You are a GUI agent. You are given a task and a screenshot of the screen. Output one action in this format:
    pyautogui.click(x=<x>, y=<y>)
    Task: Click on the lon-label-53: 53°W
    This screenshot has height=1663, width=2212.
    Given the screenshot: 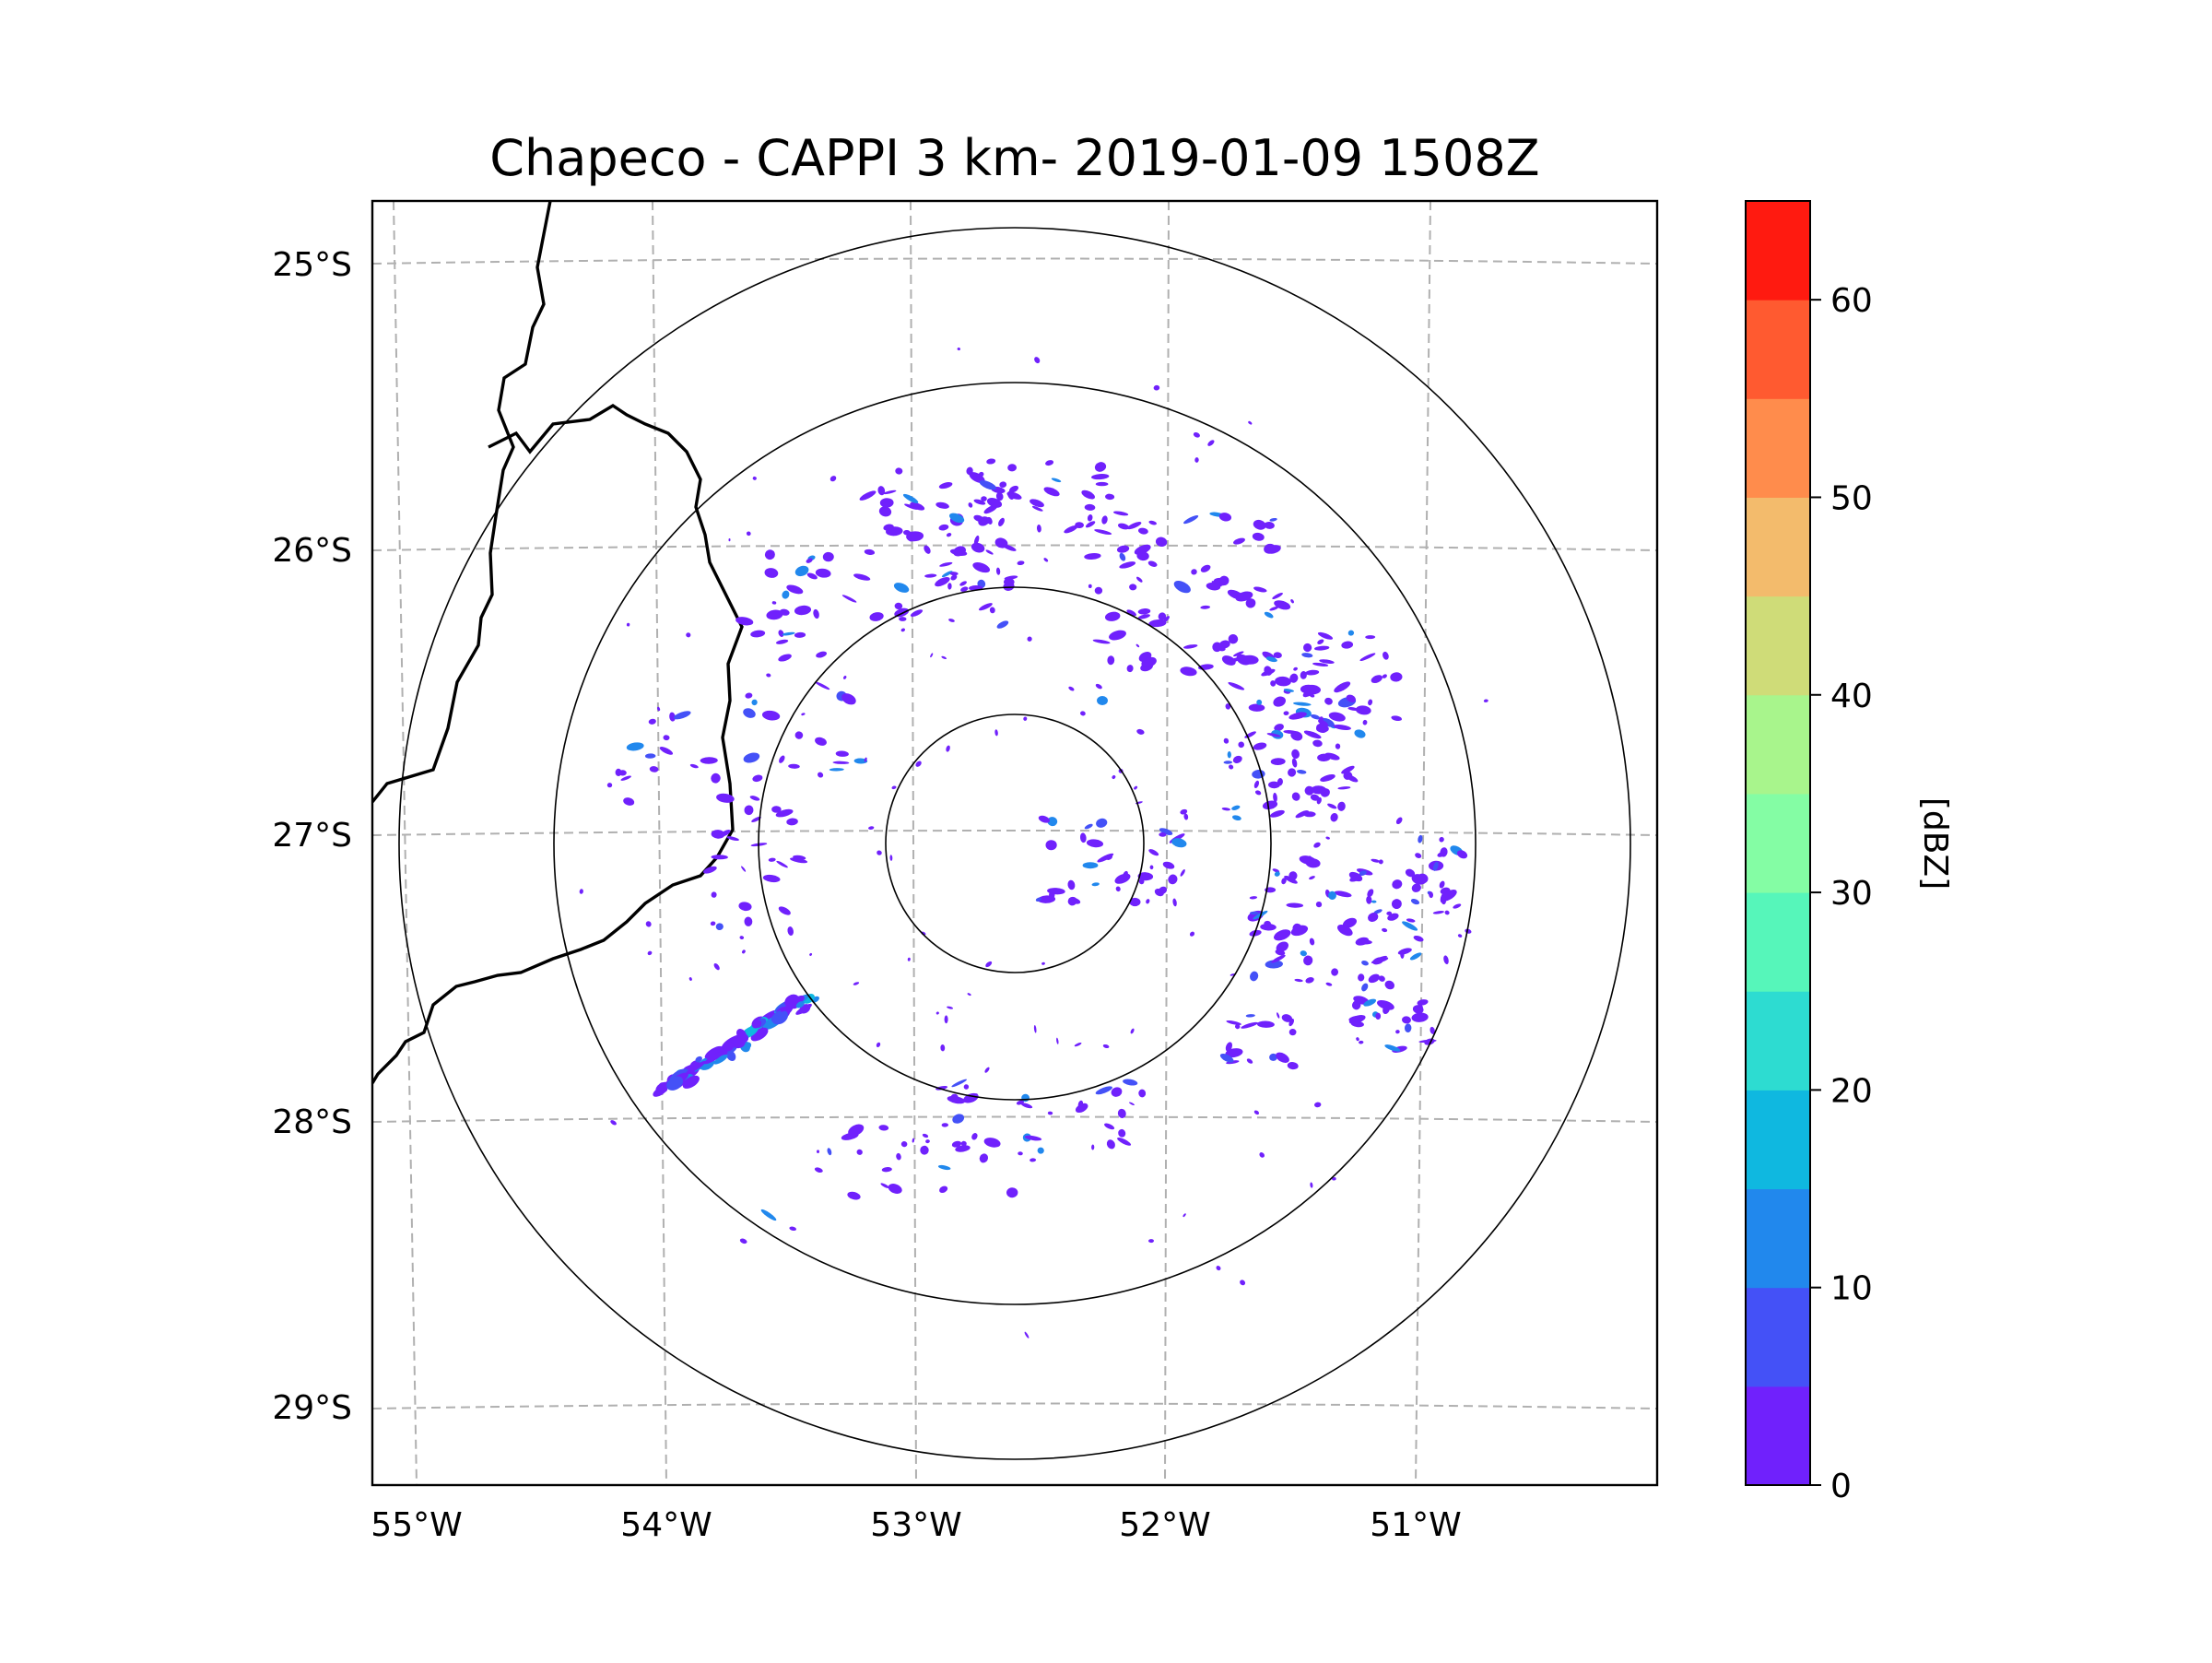 What is the action you would take?
    pyautogui.click(x=915, y=1525)
    